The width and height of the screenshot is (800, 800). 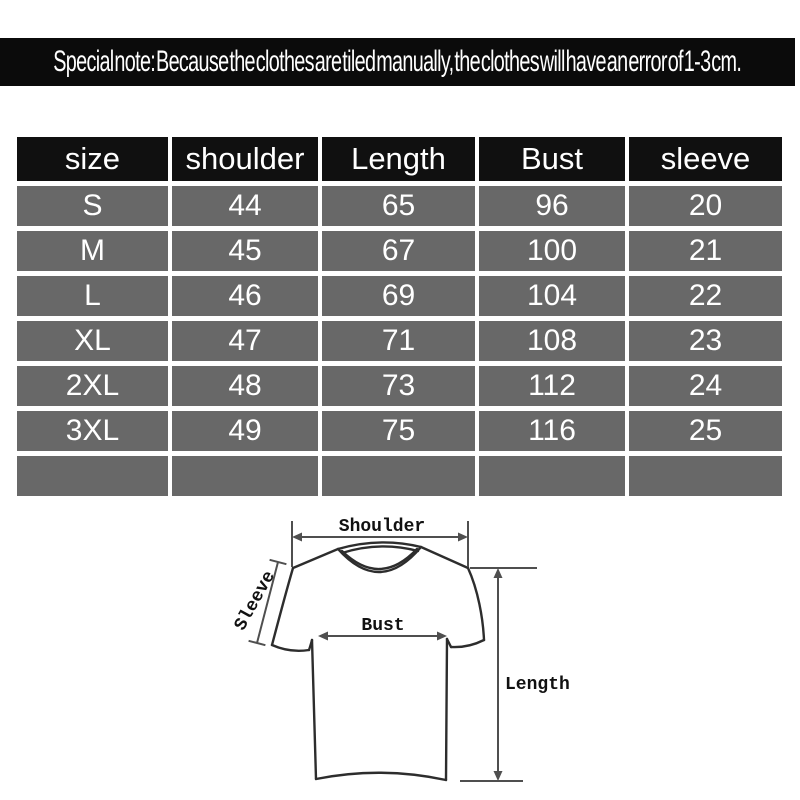 I want to click on tshirt-outline, so click(x=378, y=661).